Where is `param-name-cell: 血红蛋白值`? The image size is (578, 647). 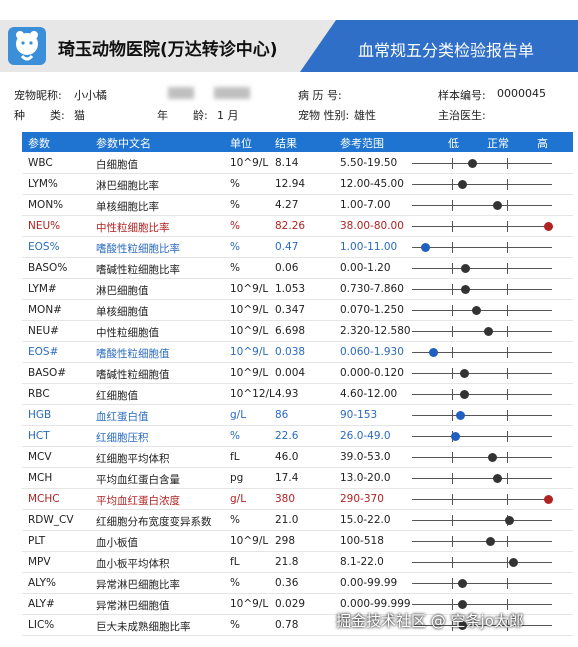 param-name-cell: 血红蛋白值 is located at coordinates (122, 417).